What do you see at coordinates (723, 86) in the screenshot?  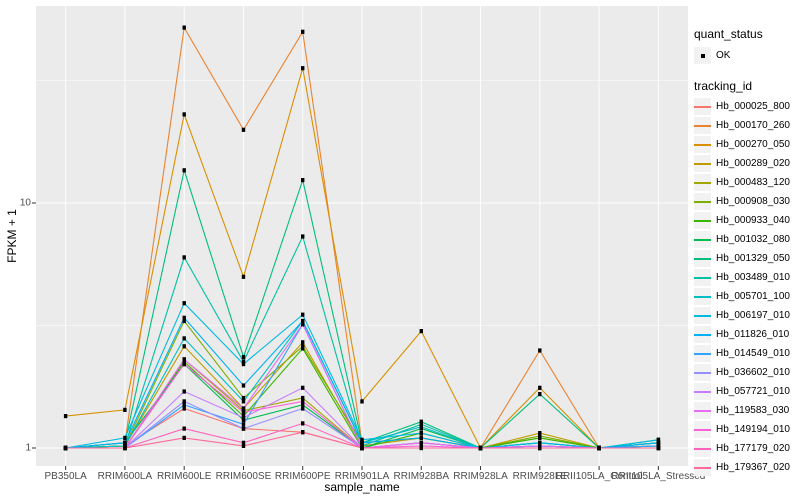 I see `legend-title-tracking-id: tracking_id` at bounding box center [723, 86].